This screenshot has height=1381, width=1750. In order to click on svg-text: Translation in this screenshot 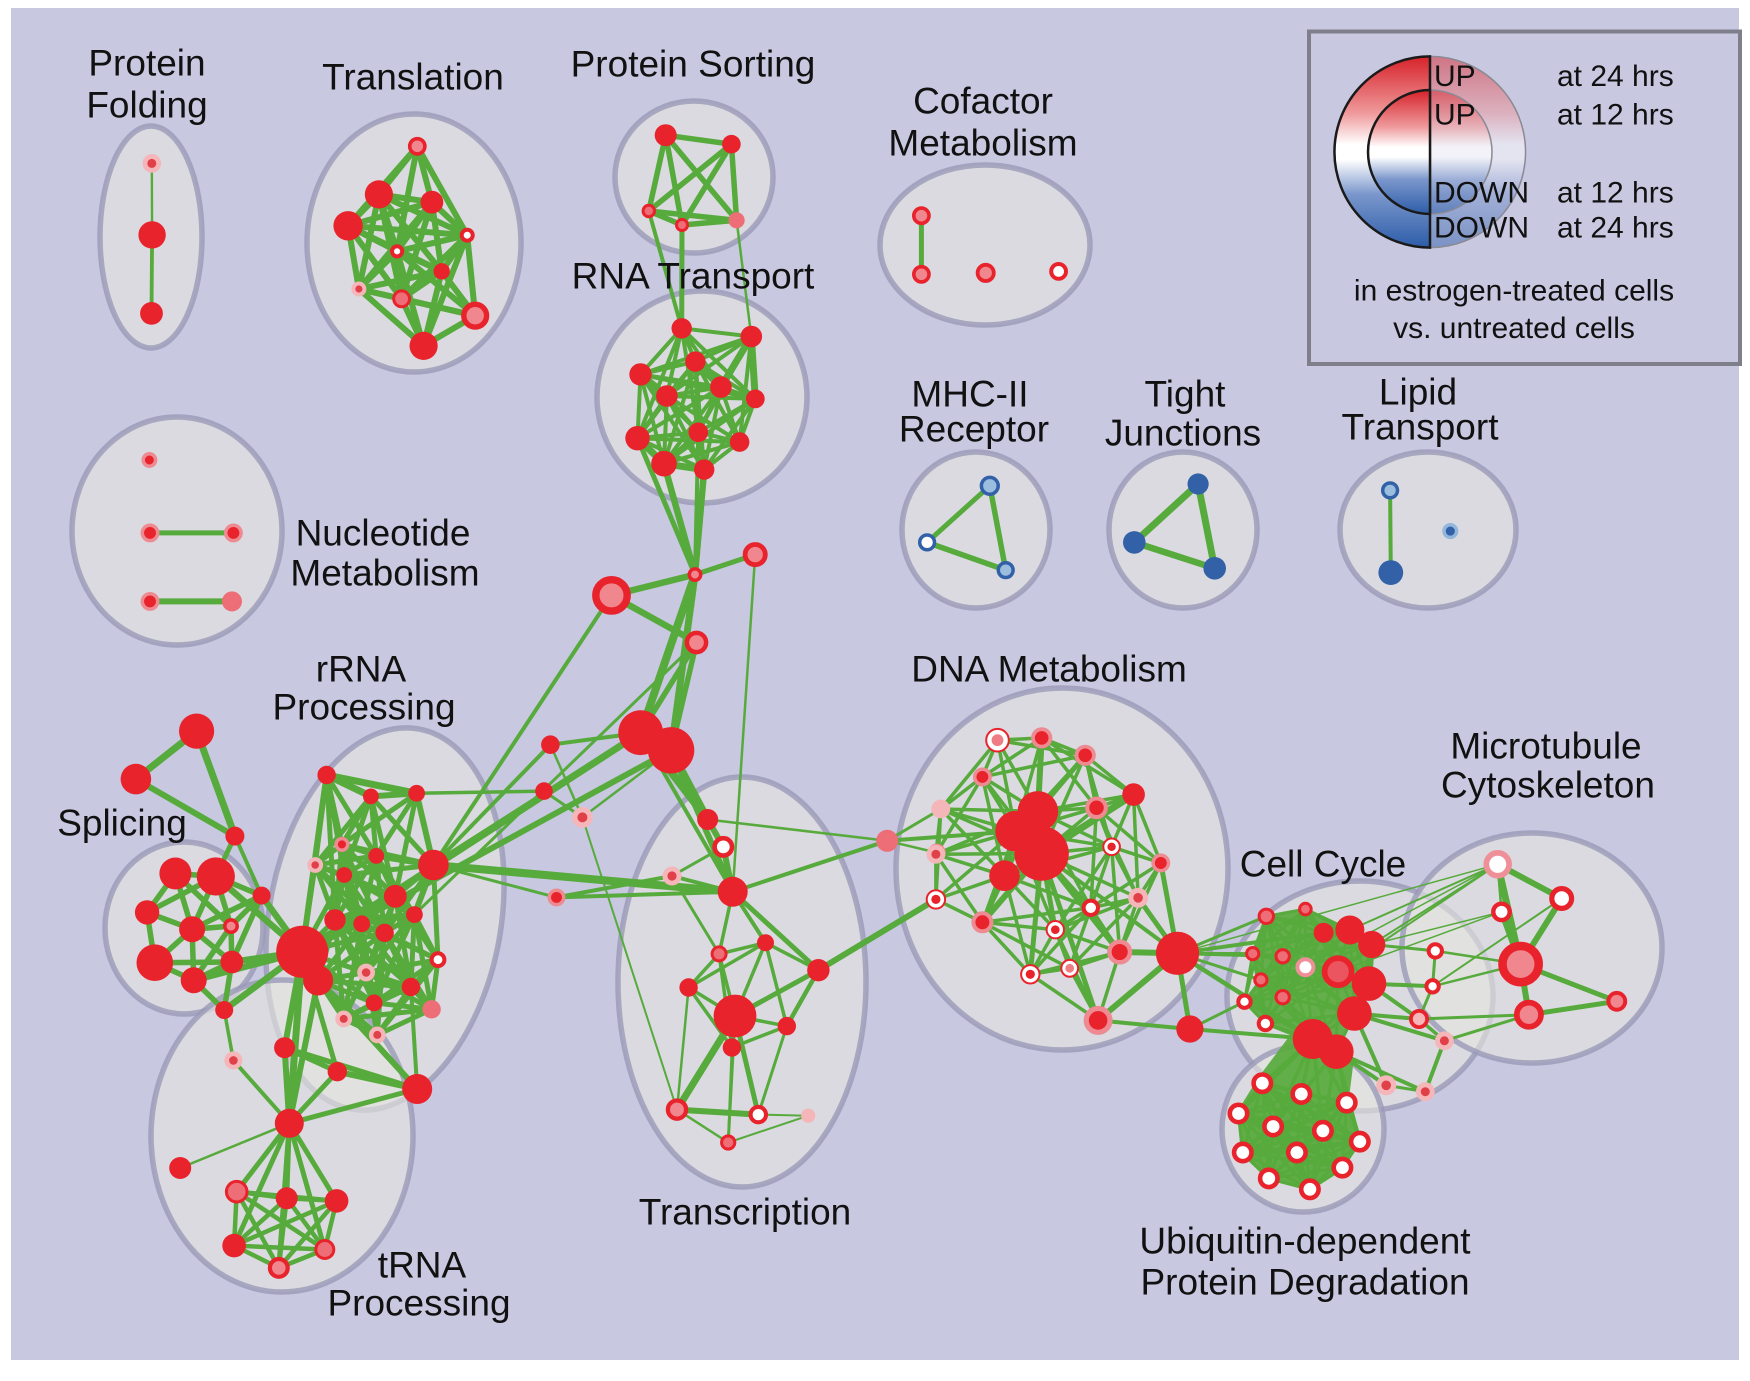, I will do `click(413, 77)`.